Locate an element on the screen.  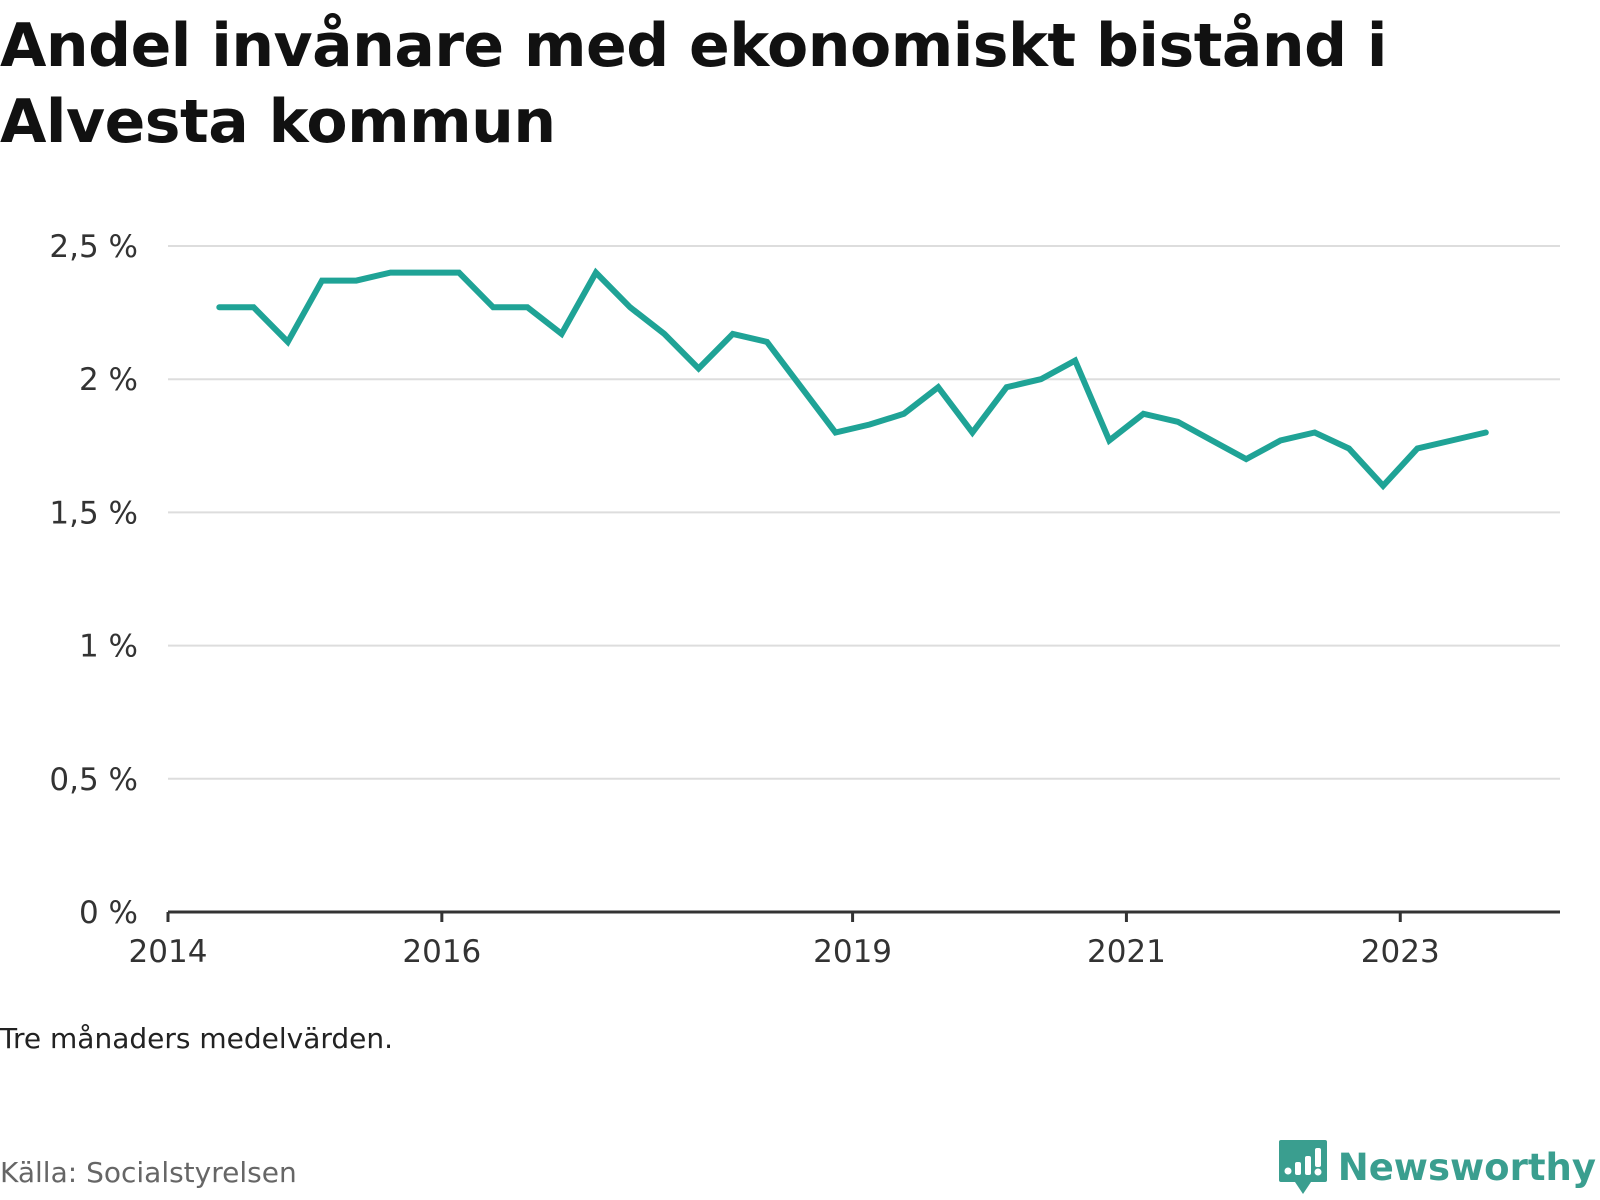
x-axis-ticks: 2014 2016 2019 2021 2023 is located at coordinates (784, 941).